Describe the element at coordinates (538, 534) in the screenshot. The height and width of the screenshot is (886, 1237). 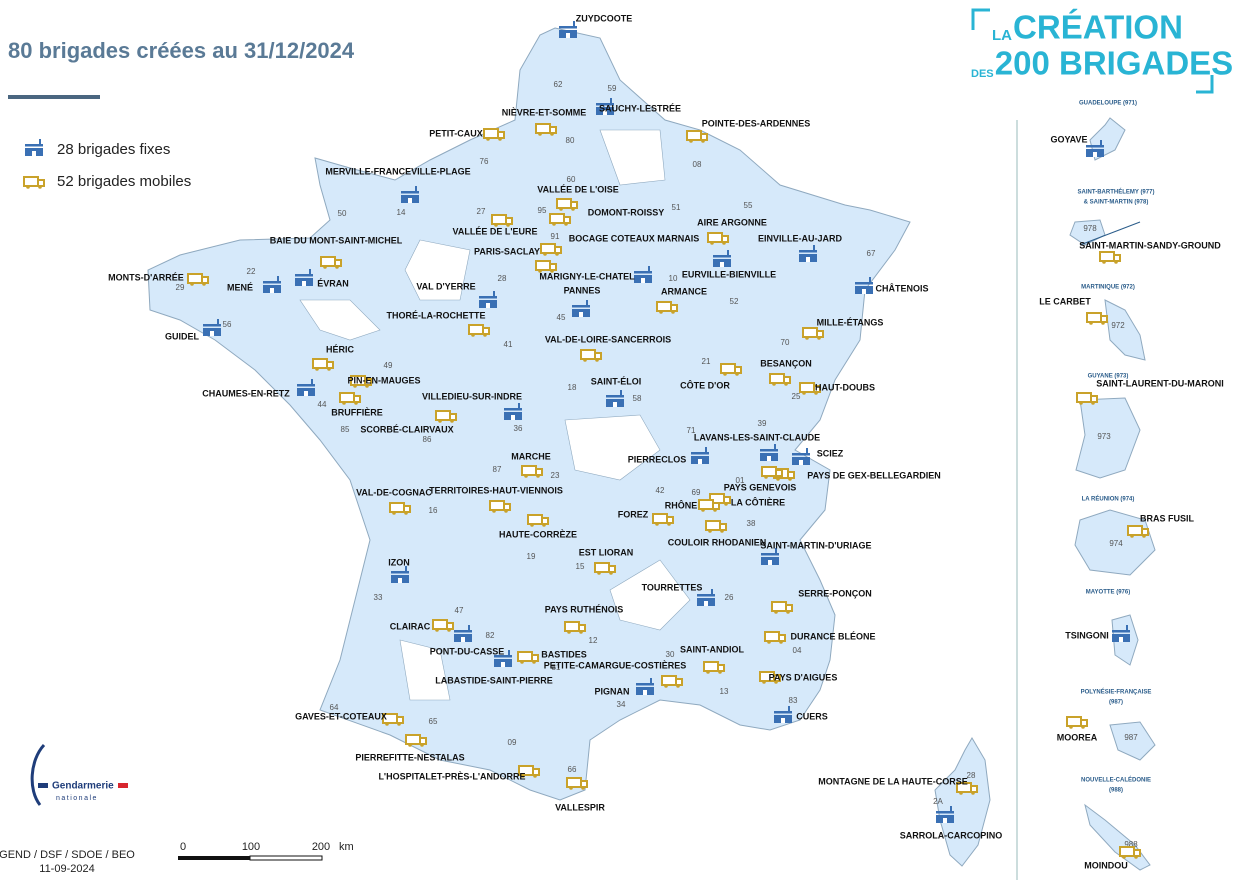
I see `brigade-label: HAUTE-CORRÈZE` at that location.